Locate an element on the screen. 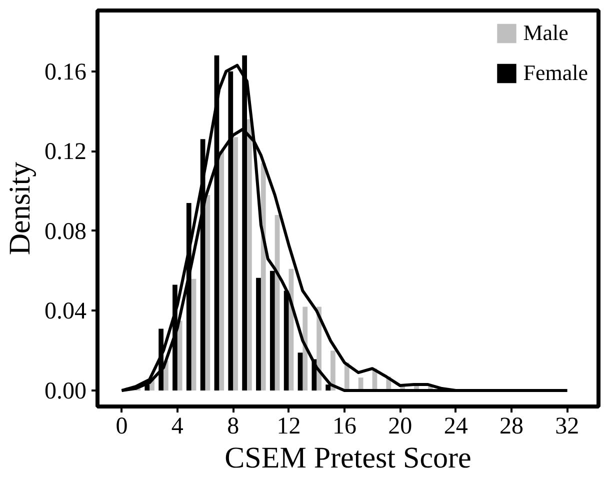 This screenshot has height=477, width=604. y-tick-label: 0.00 is located at coordinates (65, 391).